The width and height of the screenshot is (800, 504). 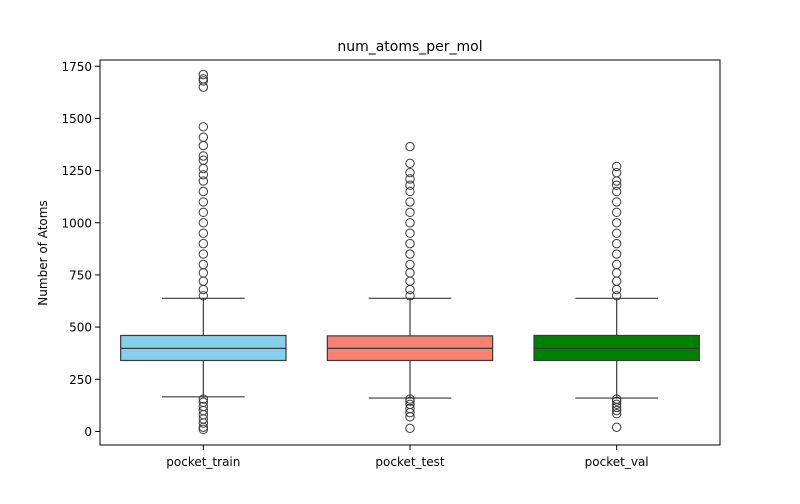 What do you see at coordinates (80, 275) in the screenshot?
I see `y-tick-label: 750` at bounding box center [80, 275].